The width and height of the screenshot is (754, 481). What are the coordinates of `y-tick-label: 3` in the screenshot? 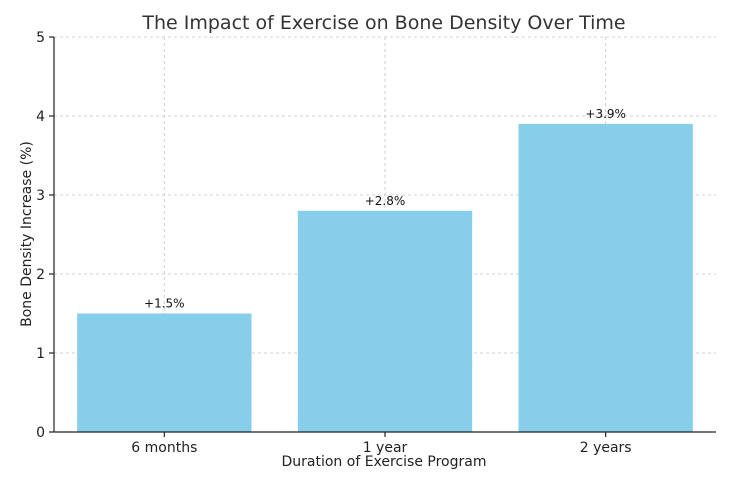 It's located at (40, 196).